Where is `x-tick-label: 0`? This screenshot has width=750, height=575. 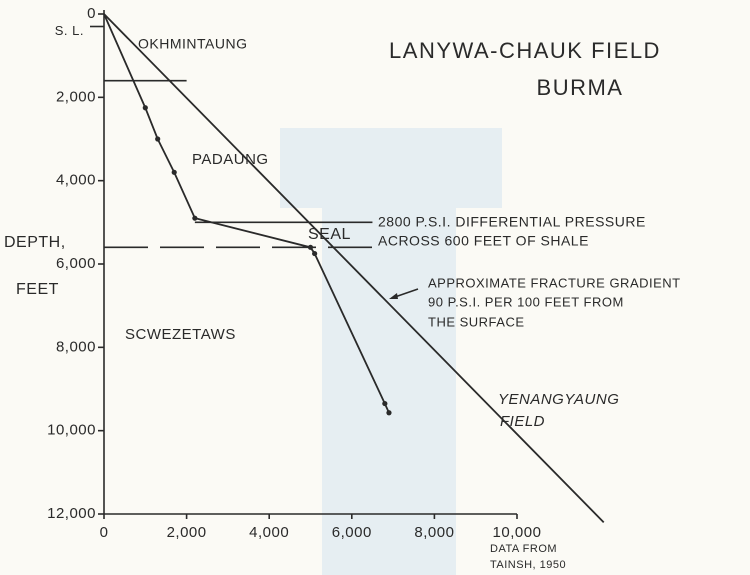 x-tick-label: 0 is located at coordinates (104, 532).